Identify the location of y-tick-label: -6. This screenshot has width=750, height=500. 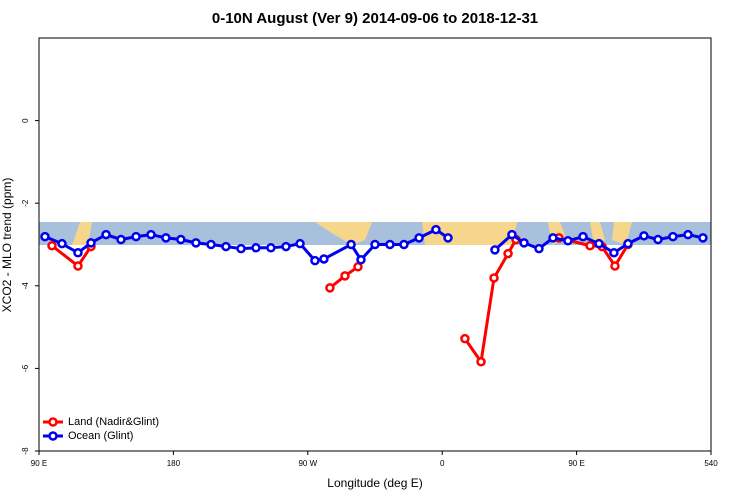
(25, 368).